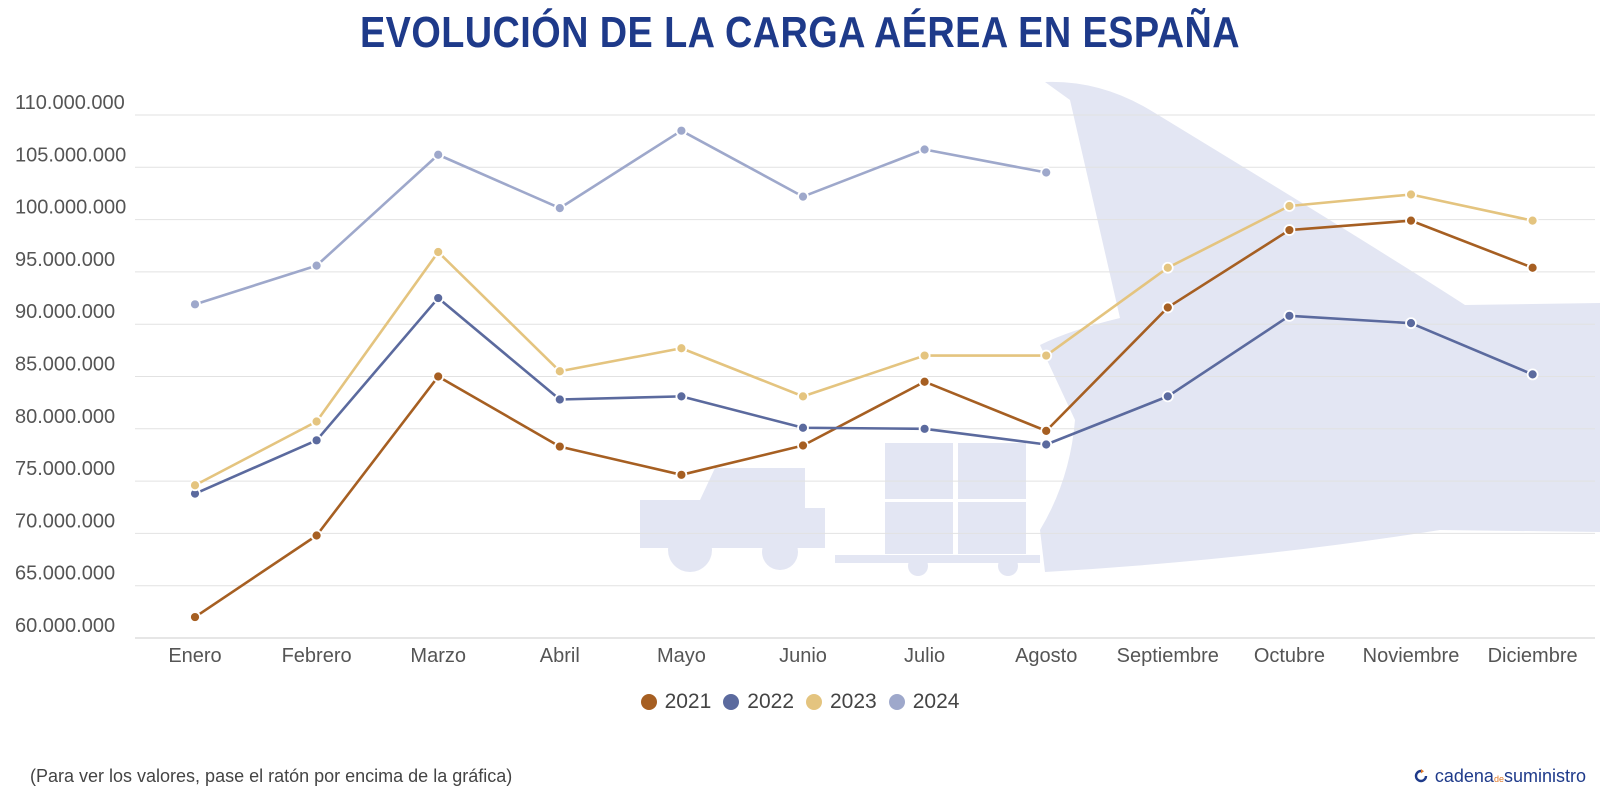  I want to click on y-tick-label: 85.000.000, so click(65, 365).